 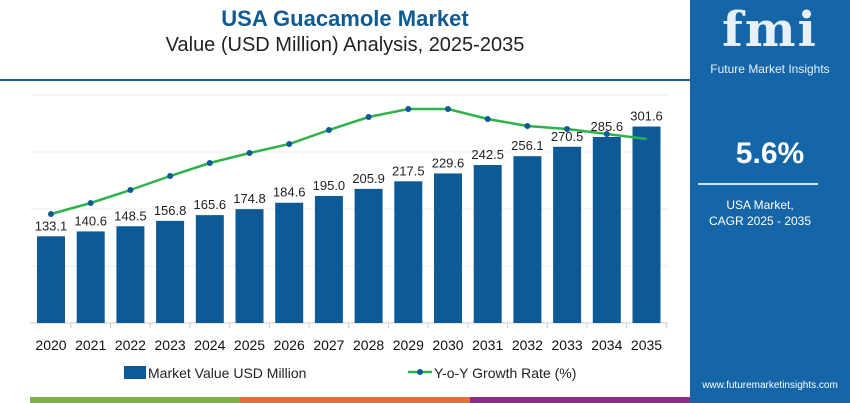 I want to click on bar-value-label: 256.1, so click(x=527, y=145).